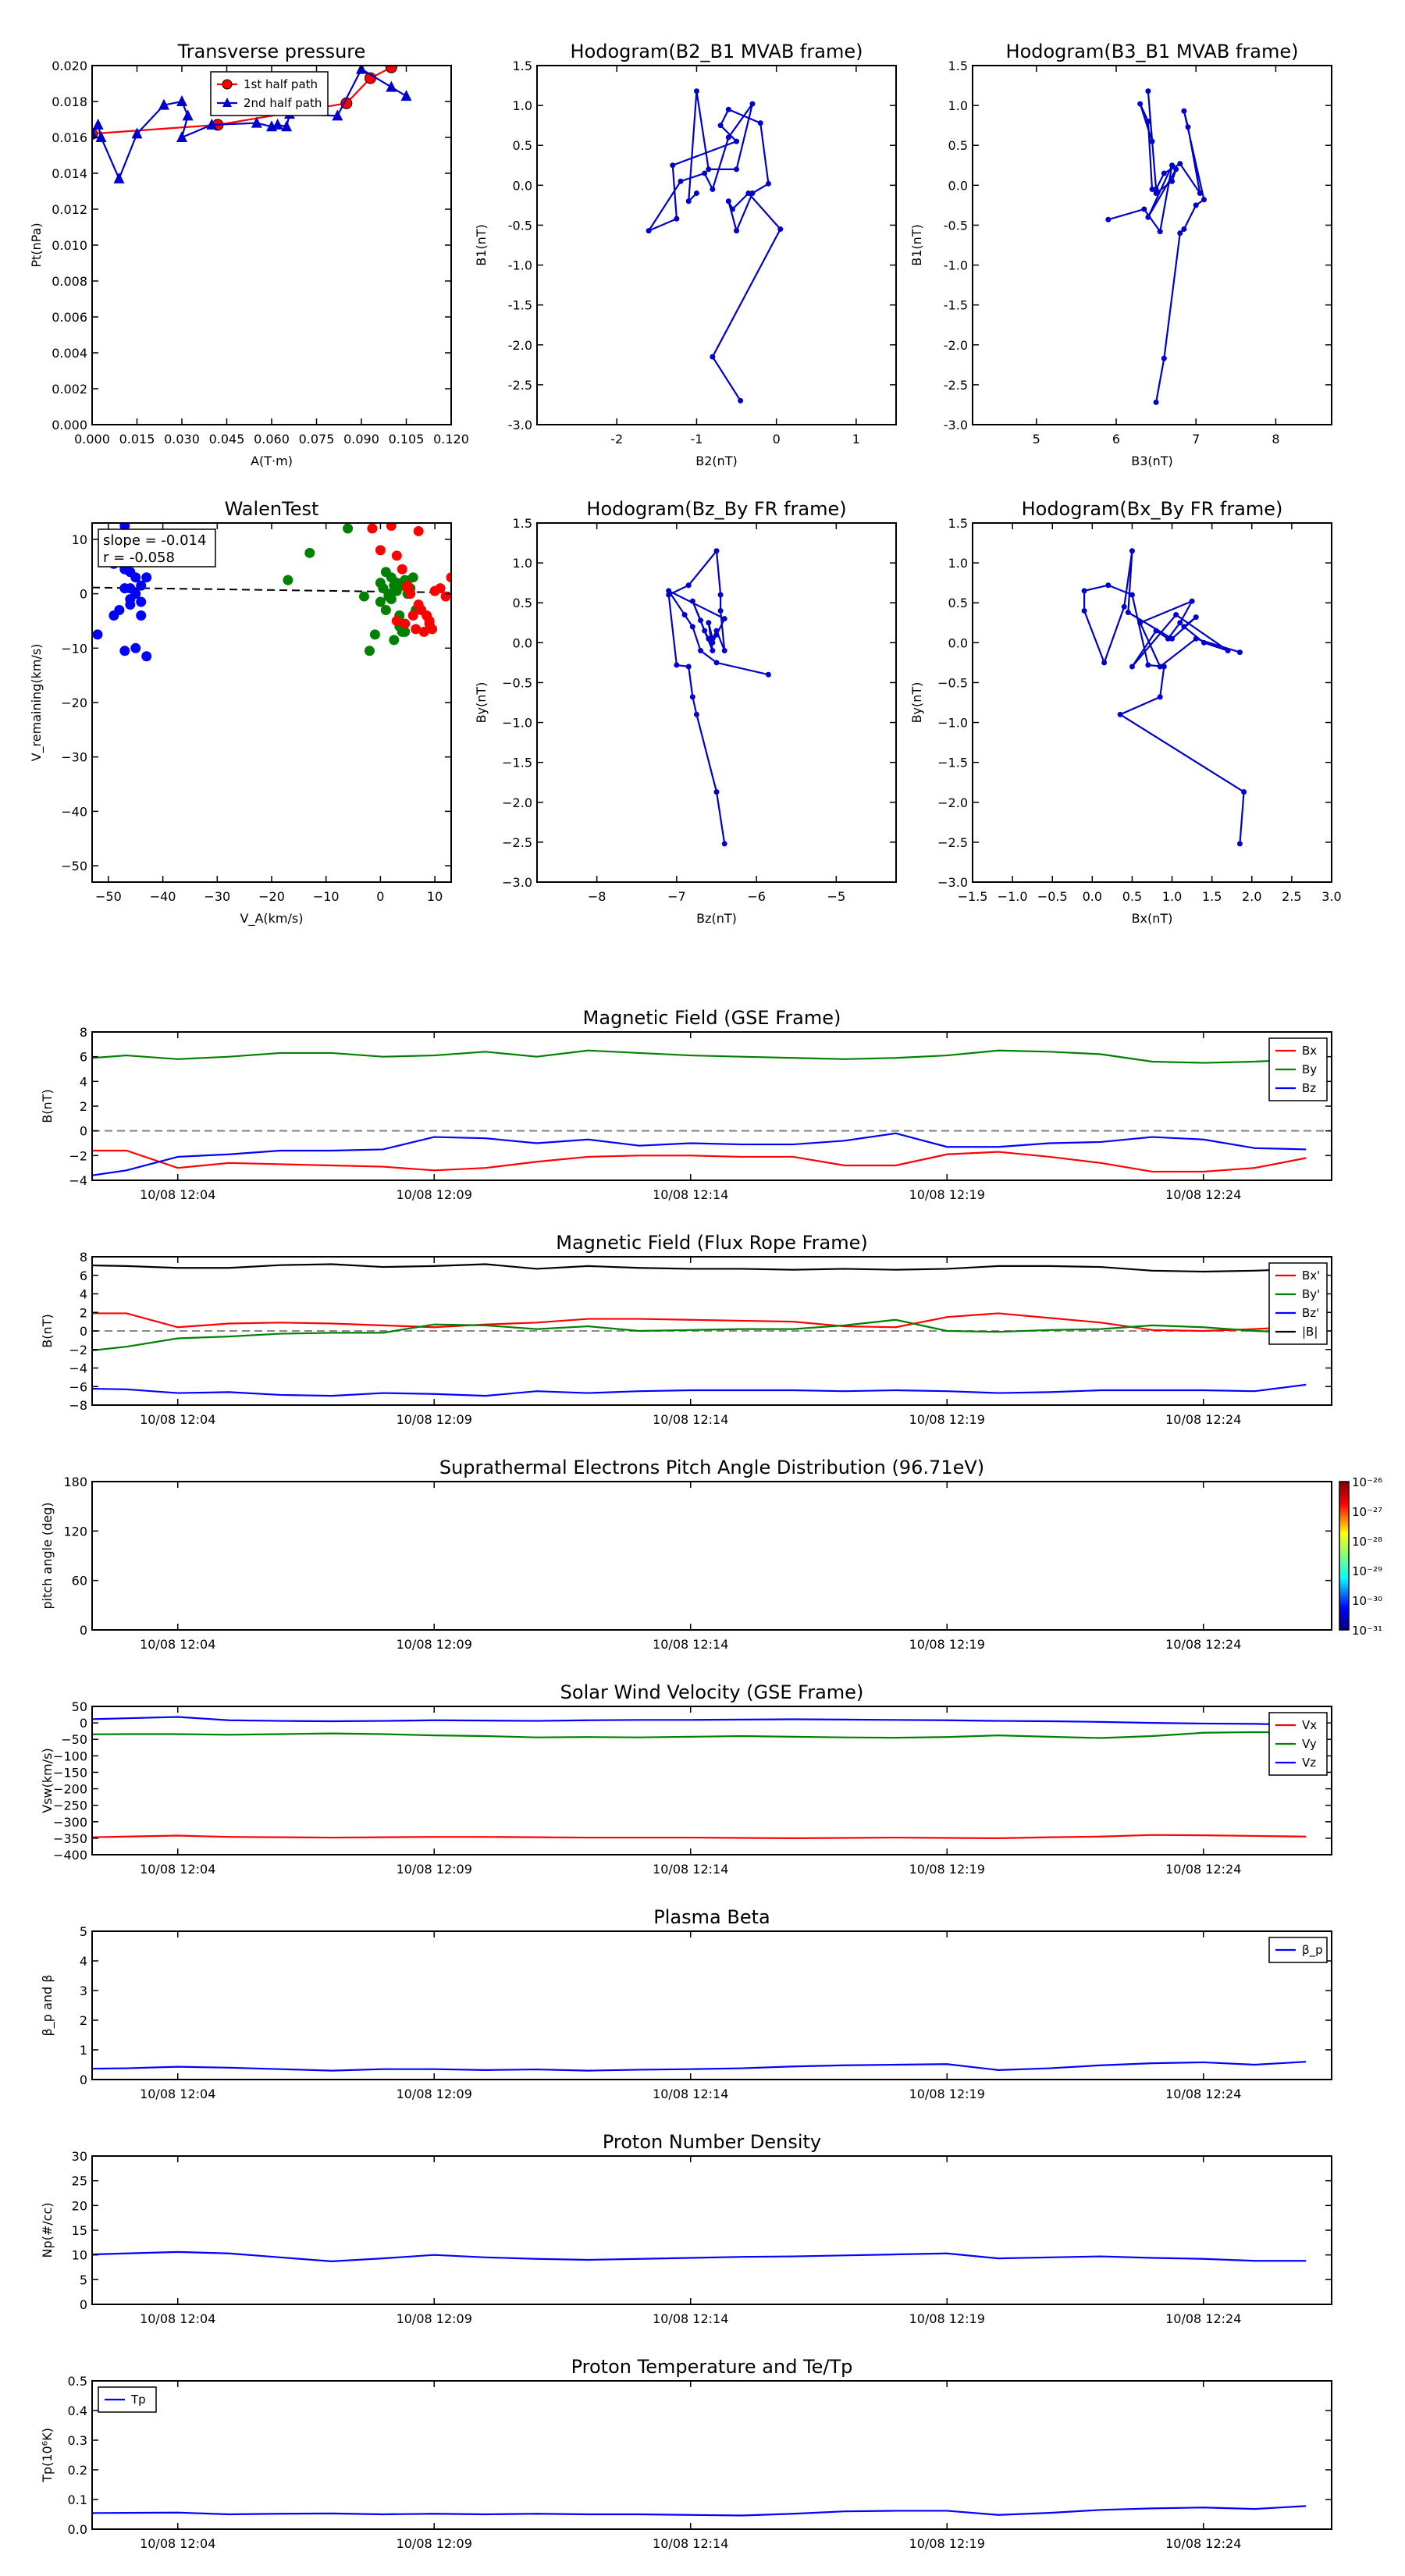 The image size is (1405, 2576). Describe the element at coordinates (80, 2156) in the screenshot. I see `y-tick-label: 30` at that location.